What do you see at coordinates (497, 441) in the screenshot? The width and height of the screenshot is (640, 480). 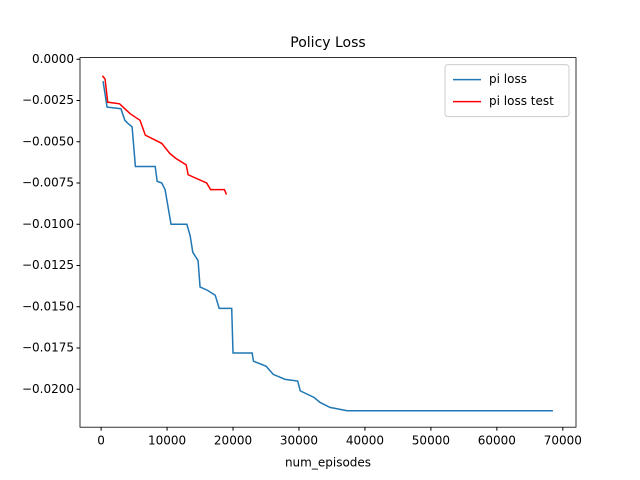 I see `x-tick-label: 60000` at bounding box center [497, 441].